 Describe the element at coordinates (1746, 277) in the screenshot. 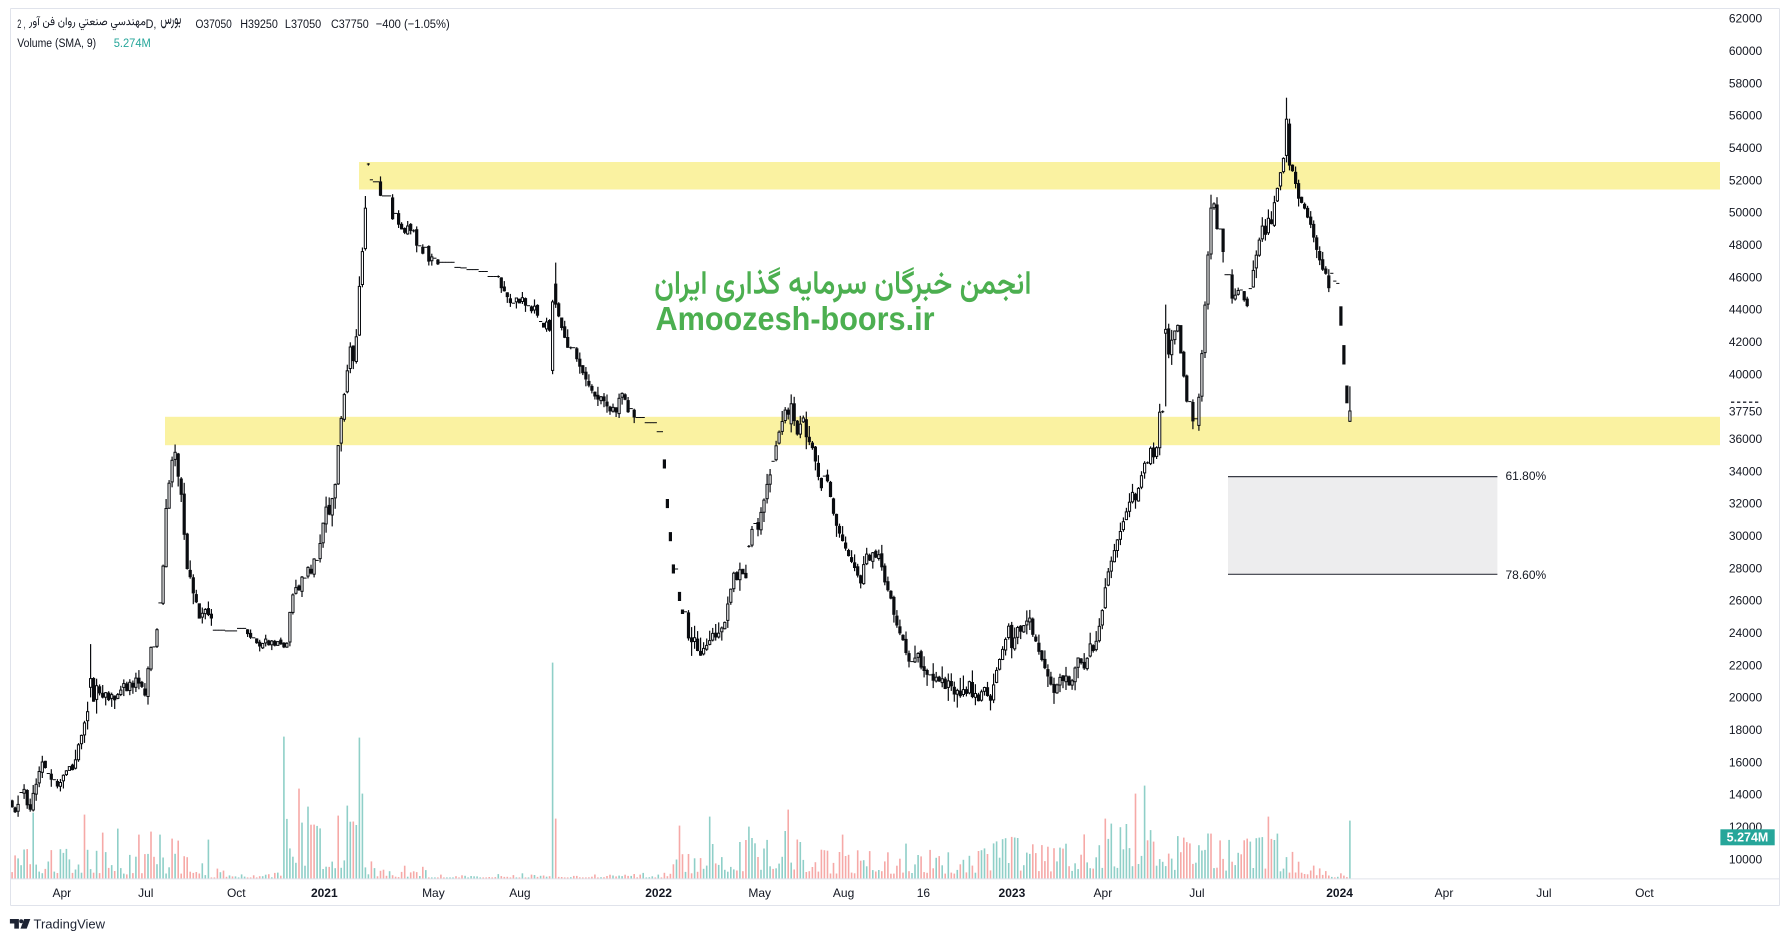

I see `svg-text: 46000` at that location.